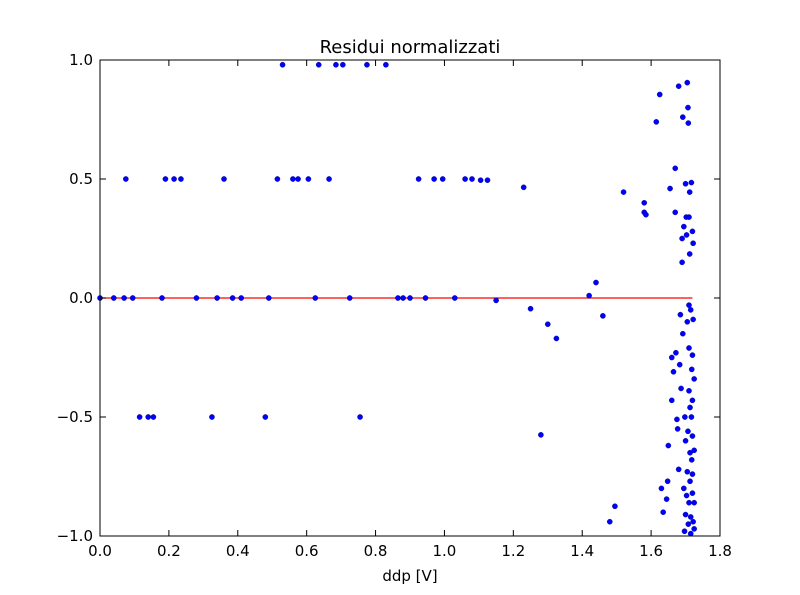  I want to click on x-tick-label: 0.0, so click(100, 551).